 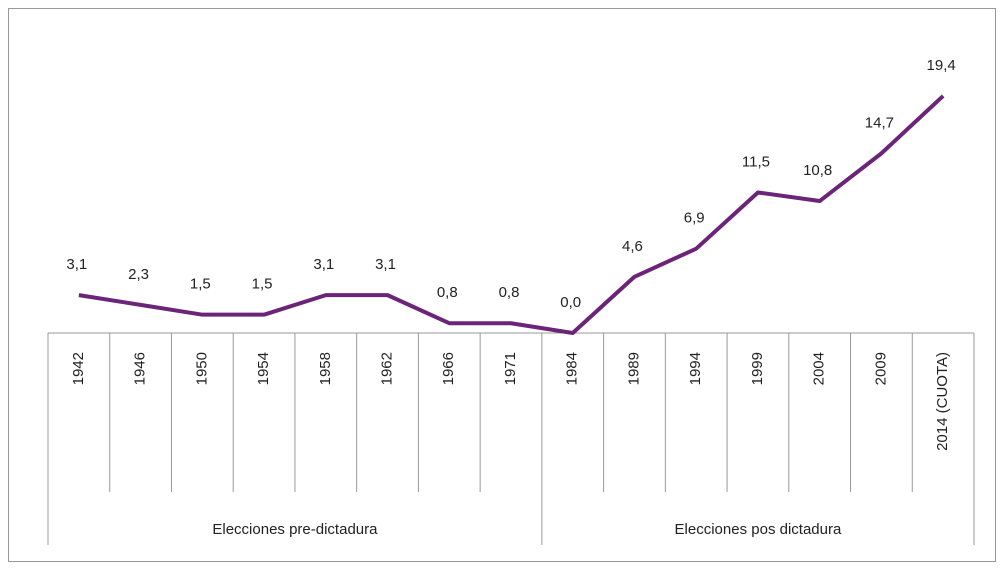 What do you see at coordinates (757, 368) in the screenshot?
I see `x-tick-label: 1999` at bounding box center [757, 368].